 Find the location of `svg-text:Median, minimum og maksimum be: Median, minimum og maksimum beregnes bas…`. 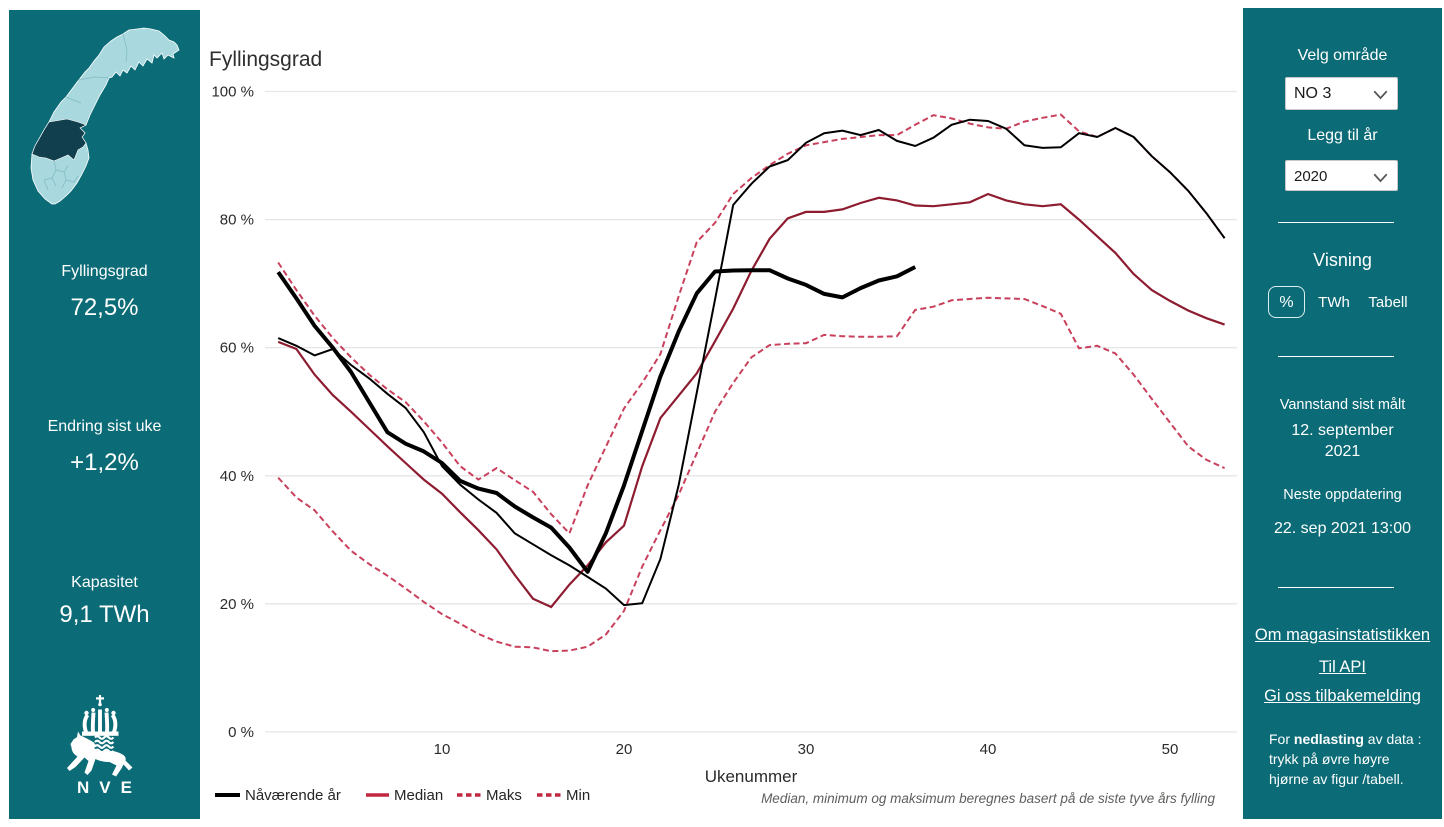

svg-text:Median, minimum og maksimum be: Median, minimum og maksimum beregnes bas… is located at coordinates (988, 798).